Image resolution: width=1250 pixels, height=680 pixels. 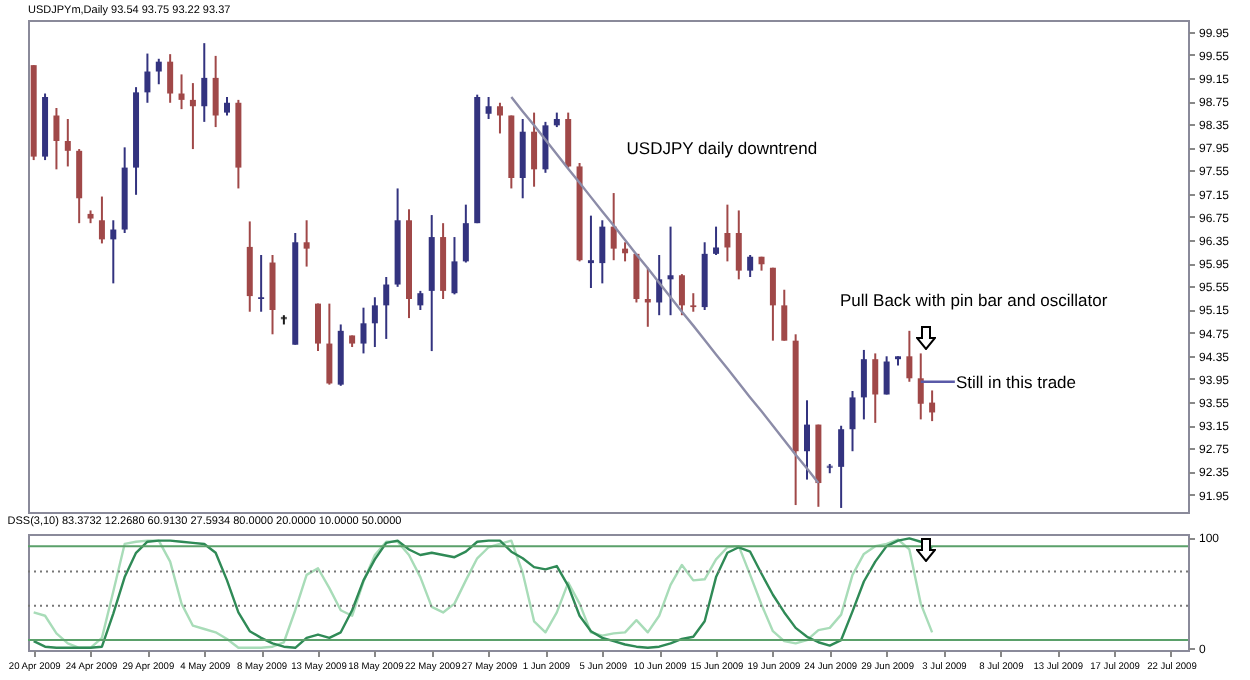 I want to click on annotation: Pull Back with pin bar and oscillator, so click(x=974, y=300).